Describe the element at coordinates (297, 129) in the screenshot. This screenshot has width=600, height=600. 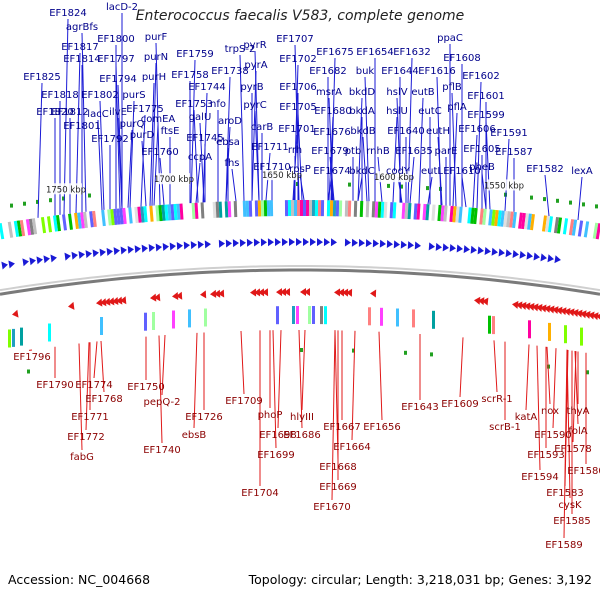
I see `forward-gene-label: EF1701` at that location.